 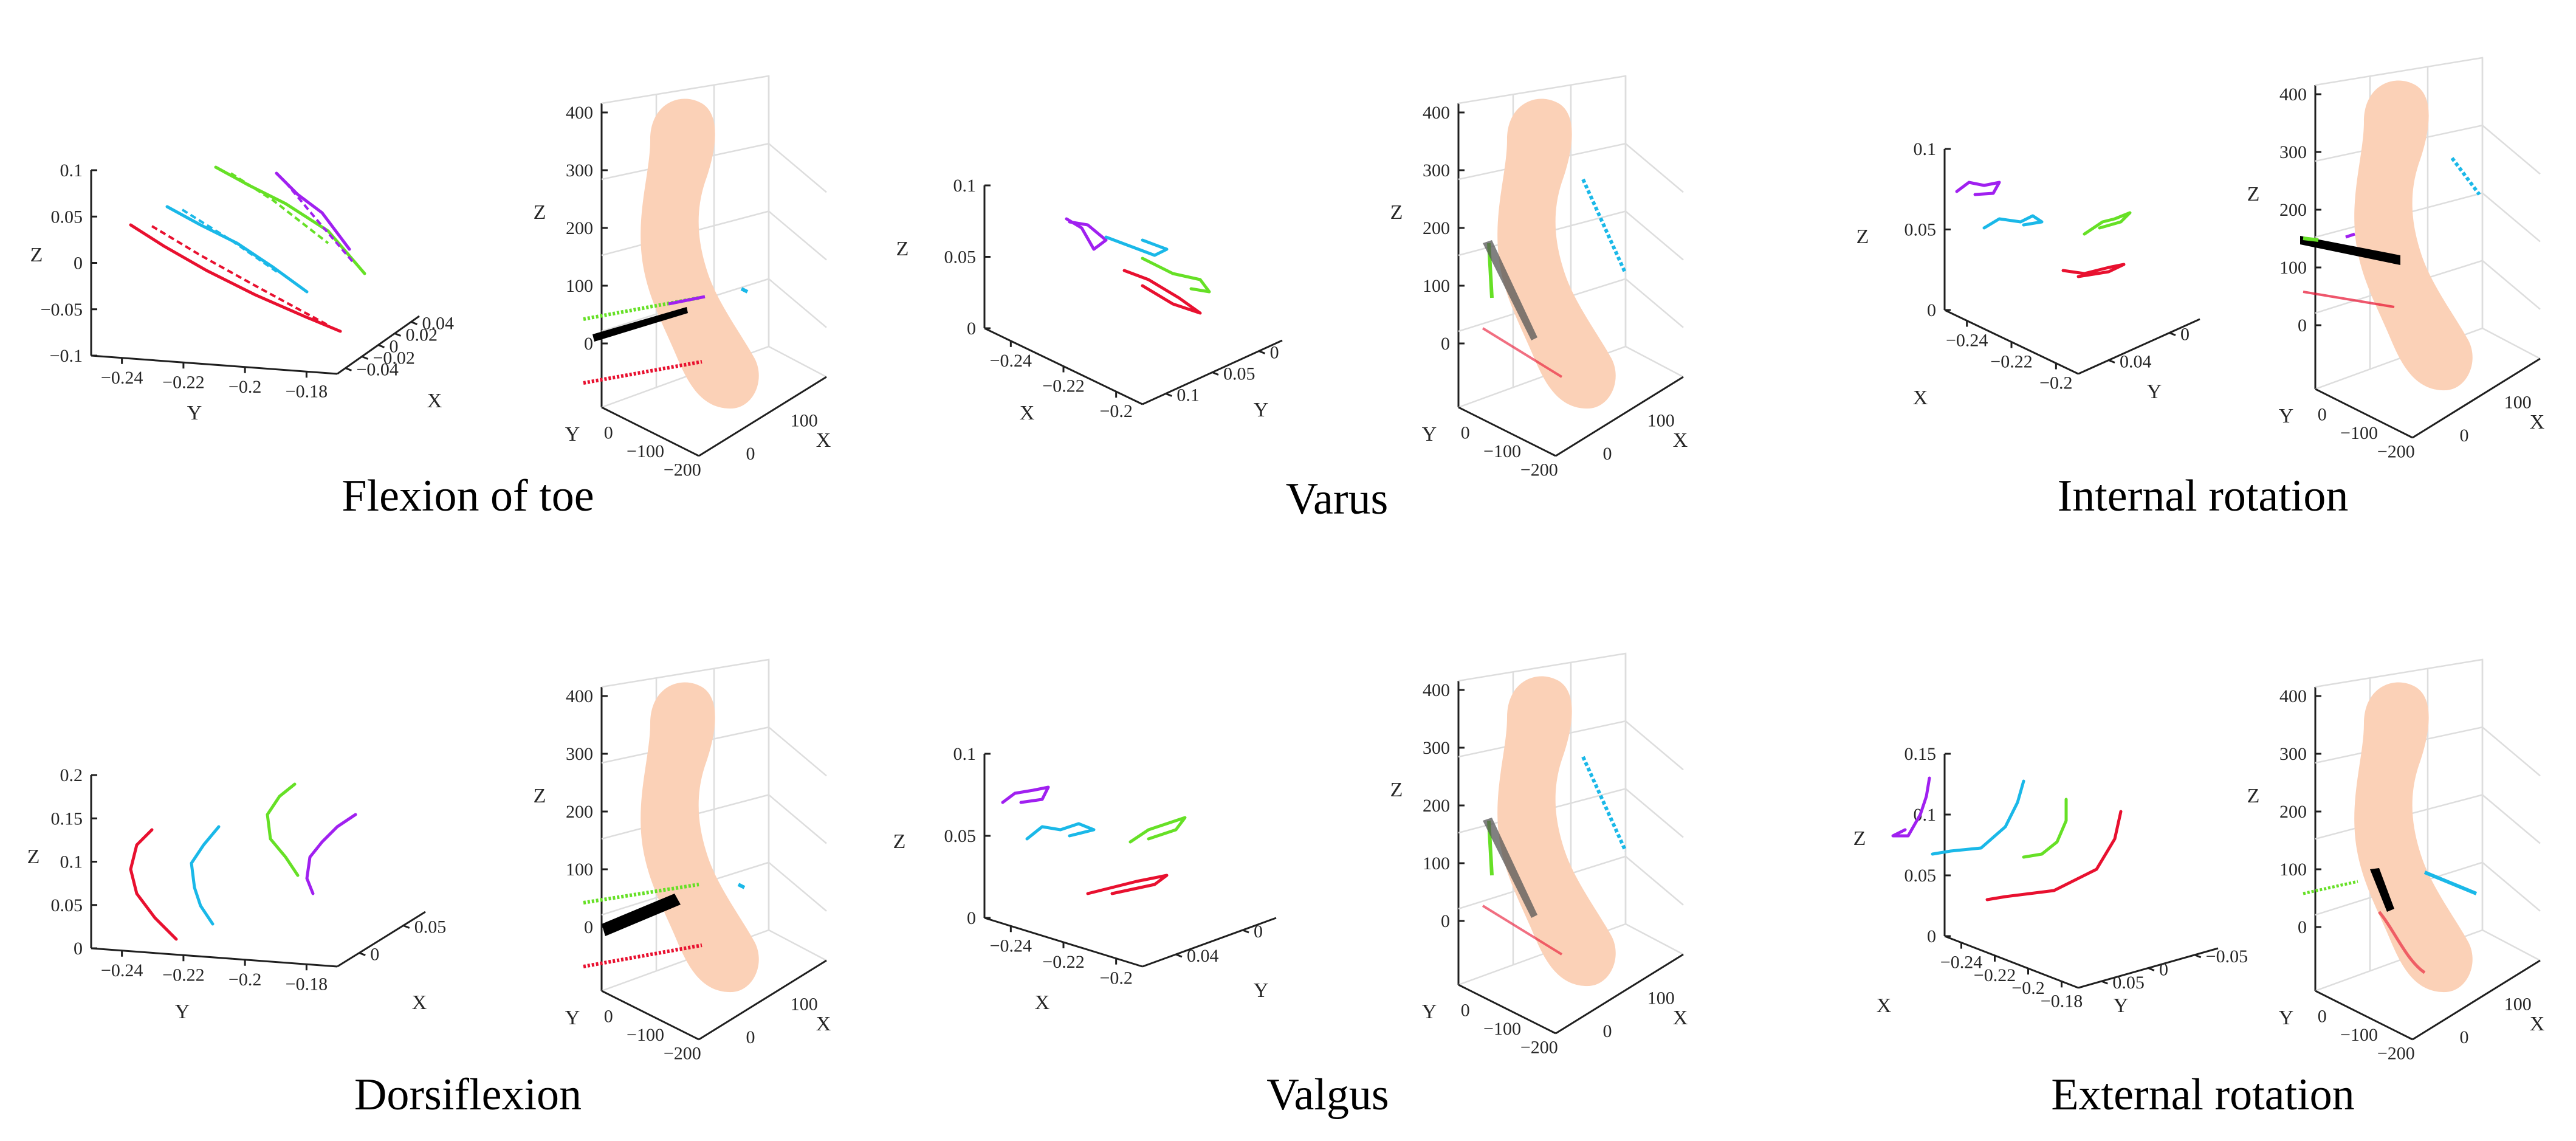 I want to click on axis-plane, so click(x=1510, y=868).